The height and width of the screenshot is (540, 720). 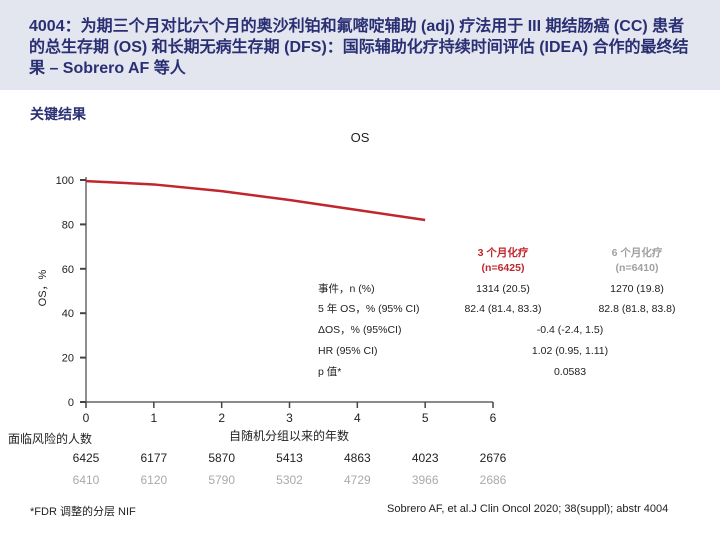 What do you see at coordinates (570, 372) in the screenshot?
I see `p-value: 0.0583` at bounding box center [570, 372].